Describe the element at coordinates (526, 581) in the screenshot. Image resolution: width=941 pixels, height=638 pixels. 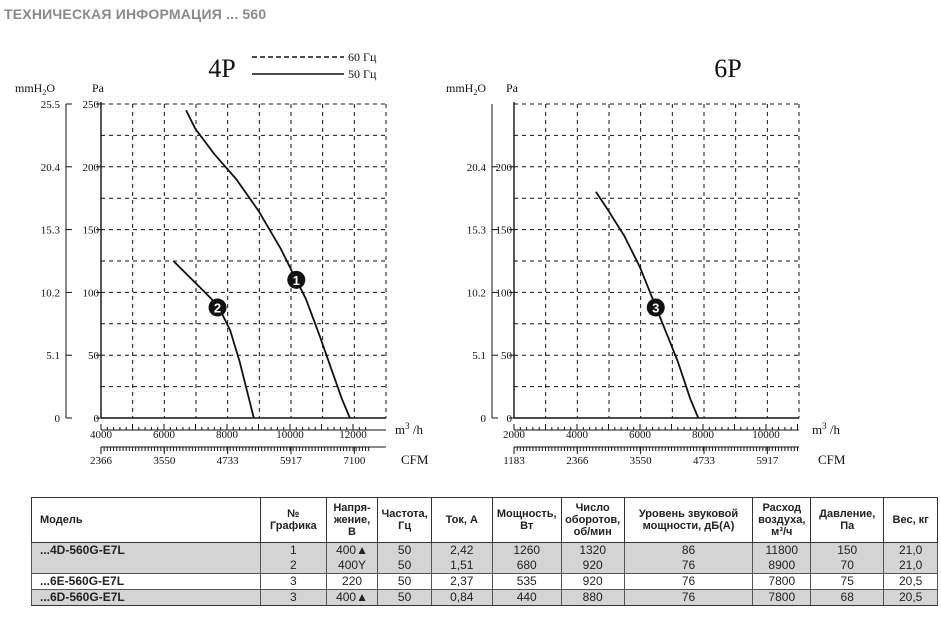
I see `cell-power: 535` at that location.